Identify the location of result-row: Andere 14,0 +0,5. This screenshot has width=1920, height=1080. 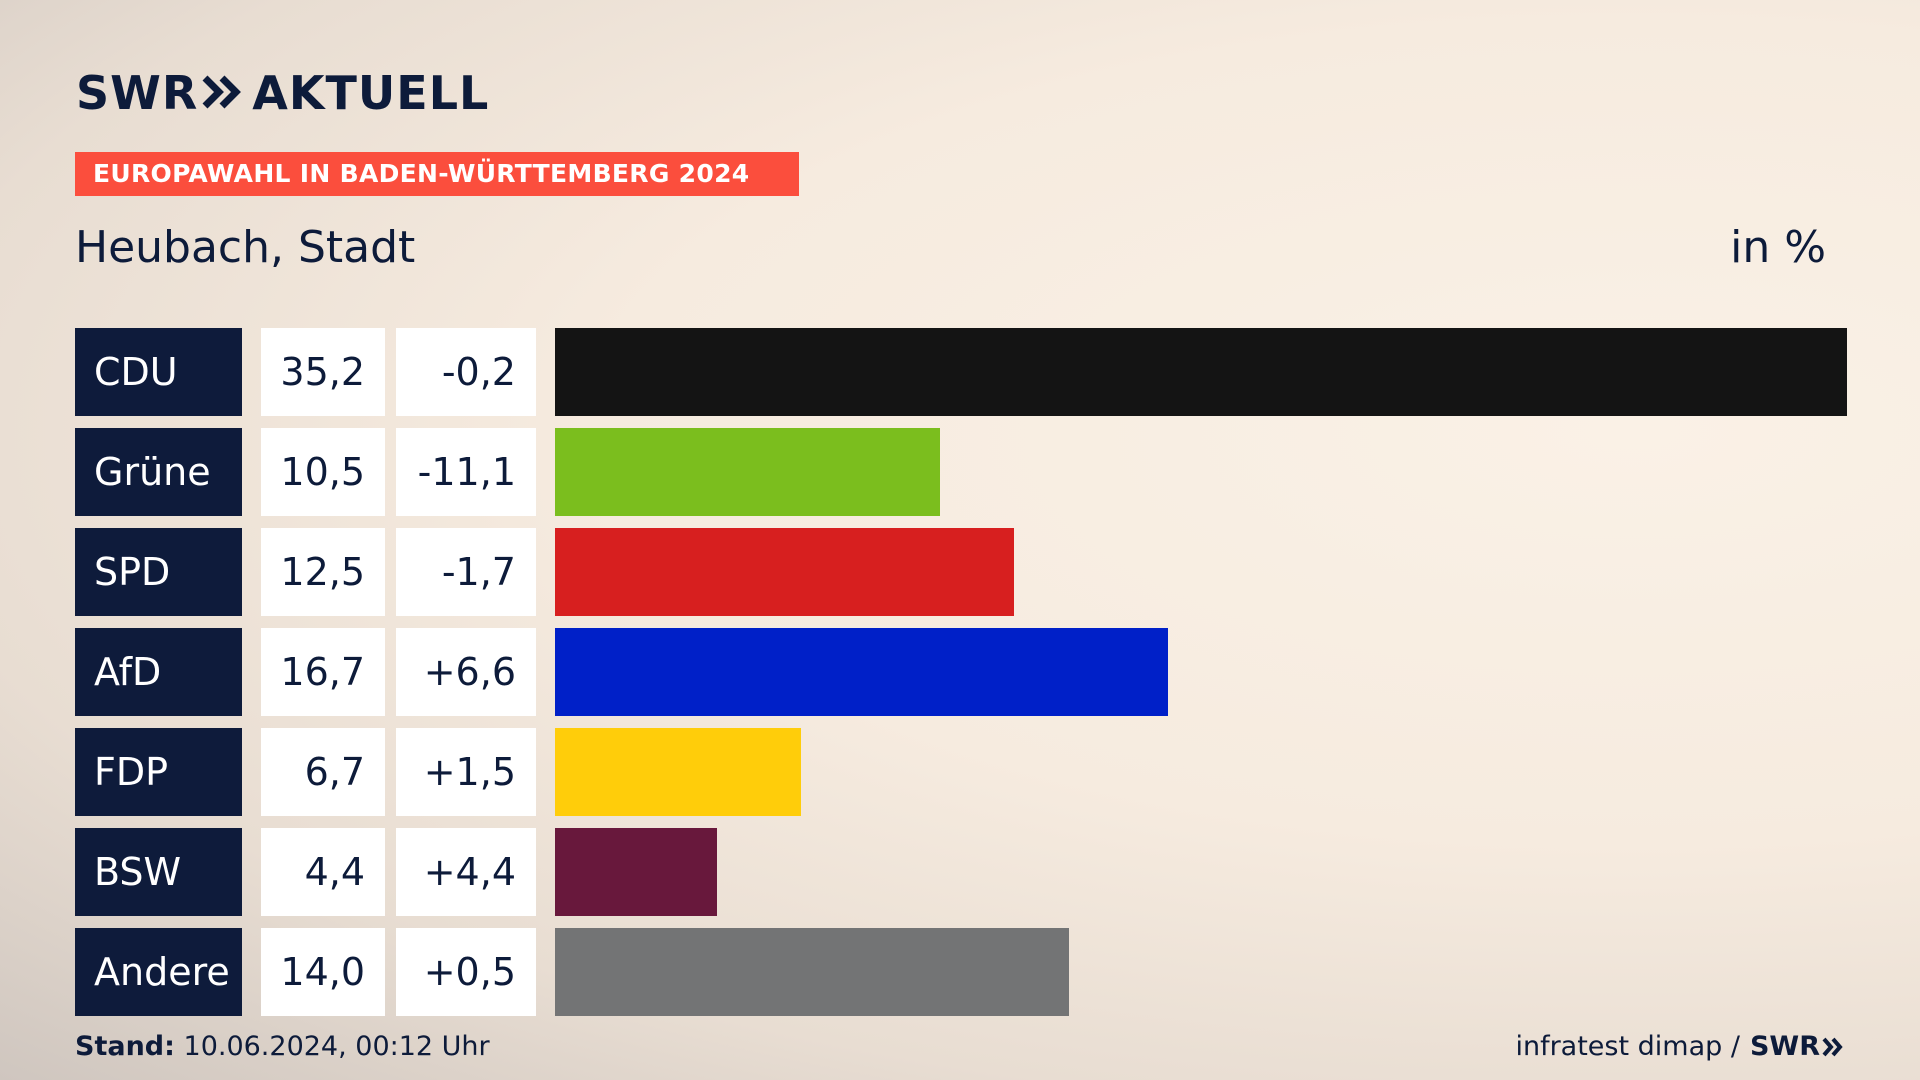
(961, 972).